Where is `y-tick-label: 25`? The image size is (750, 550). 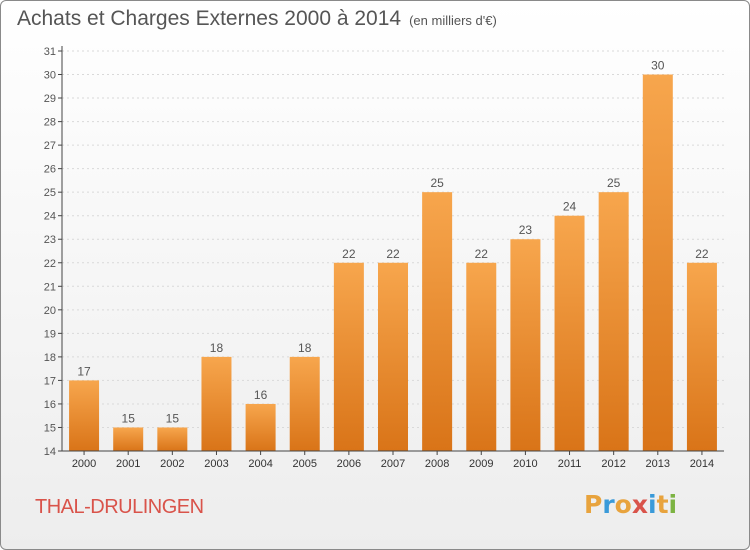
y-tick-label: 25 is located at coordinates (50, 193).